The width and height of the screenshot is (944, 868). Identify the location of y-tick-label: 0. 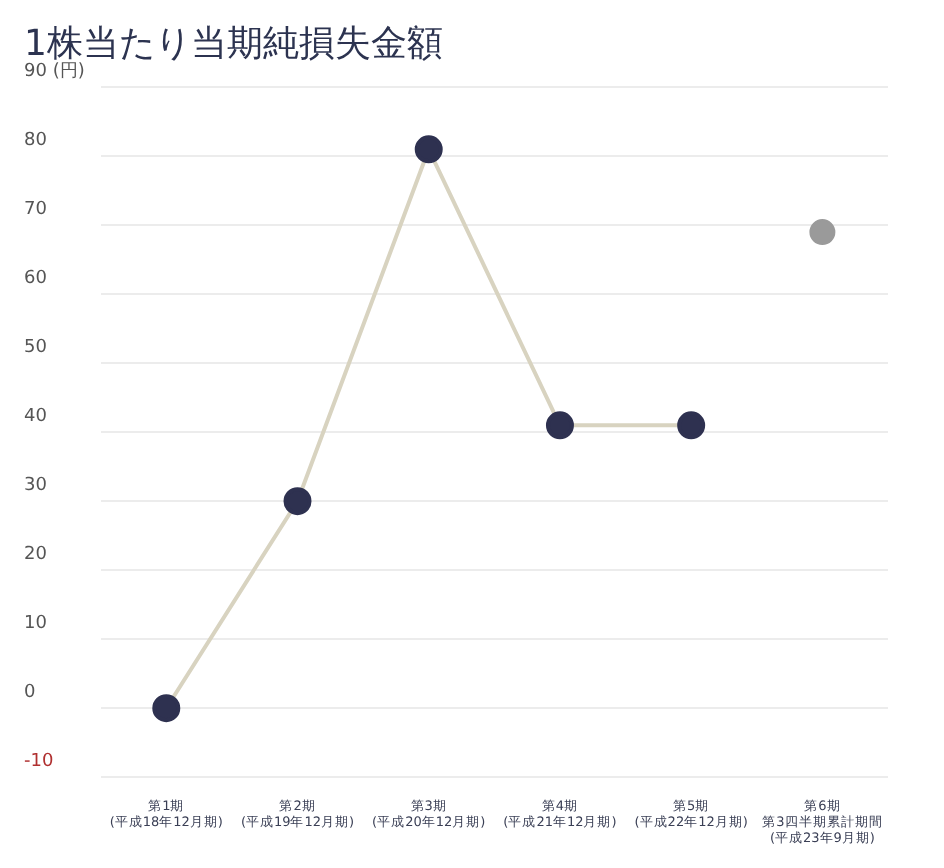
(30, 692).